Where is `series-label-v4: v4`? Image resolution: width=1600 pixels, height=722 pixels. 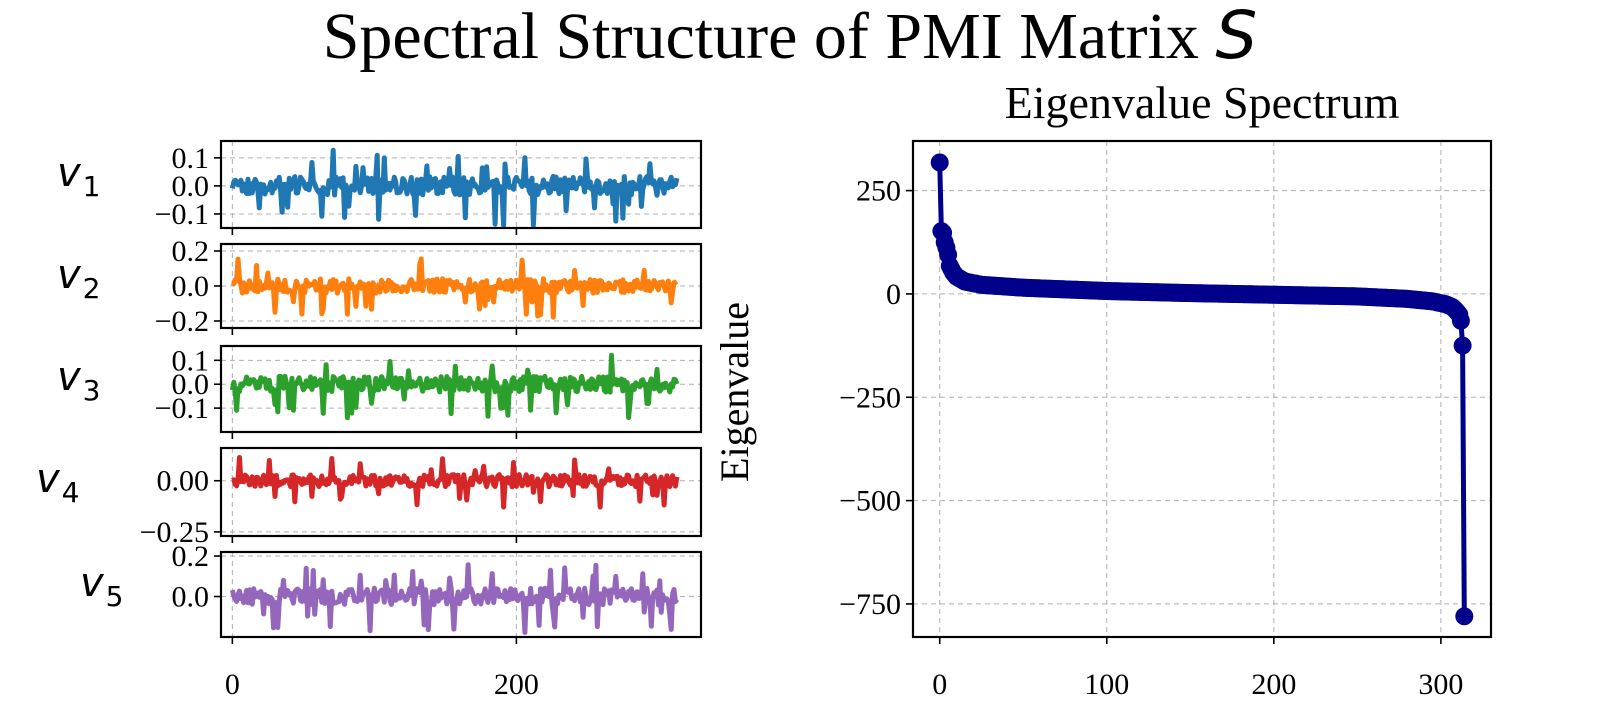 series-label-v4: v4 is located at coordinates (58, 482).